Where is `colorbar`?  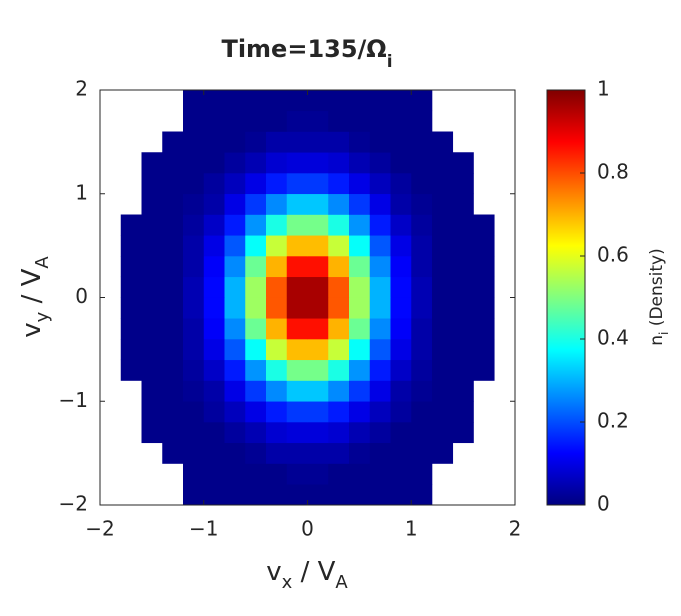 colorbar is located at coordinates (566, 297).